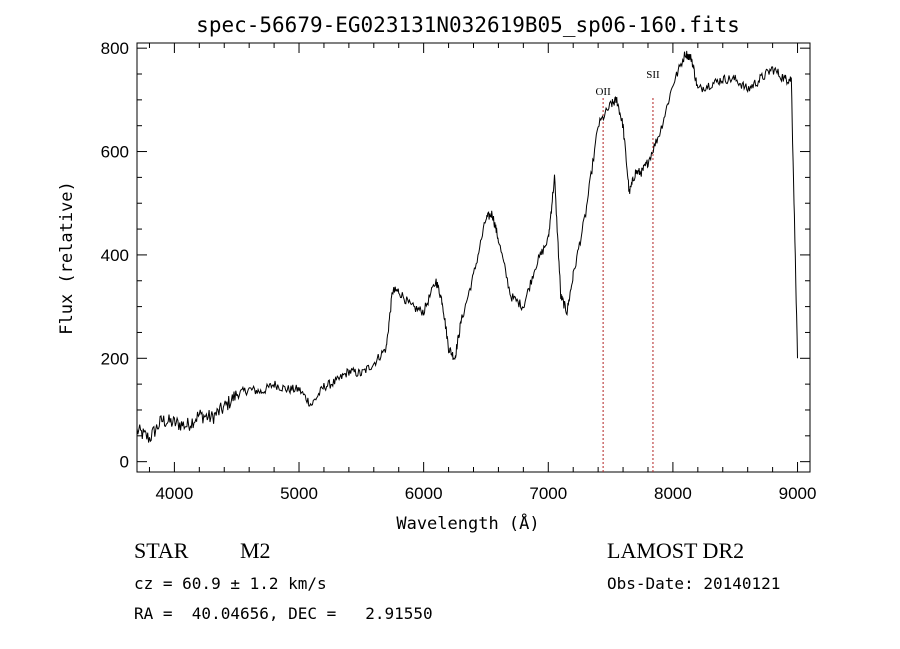 The image size is (900, 649). I want to click on x-tick-label: 9000, so click(798, 493).